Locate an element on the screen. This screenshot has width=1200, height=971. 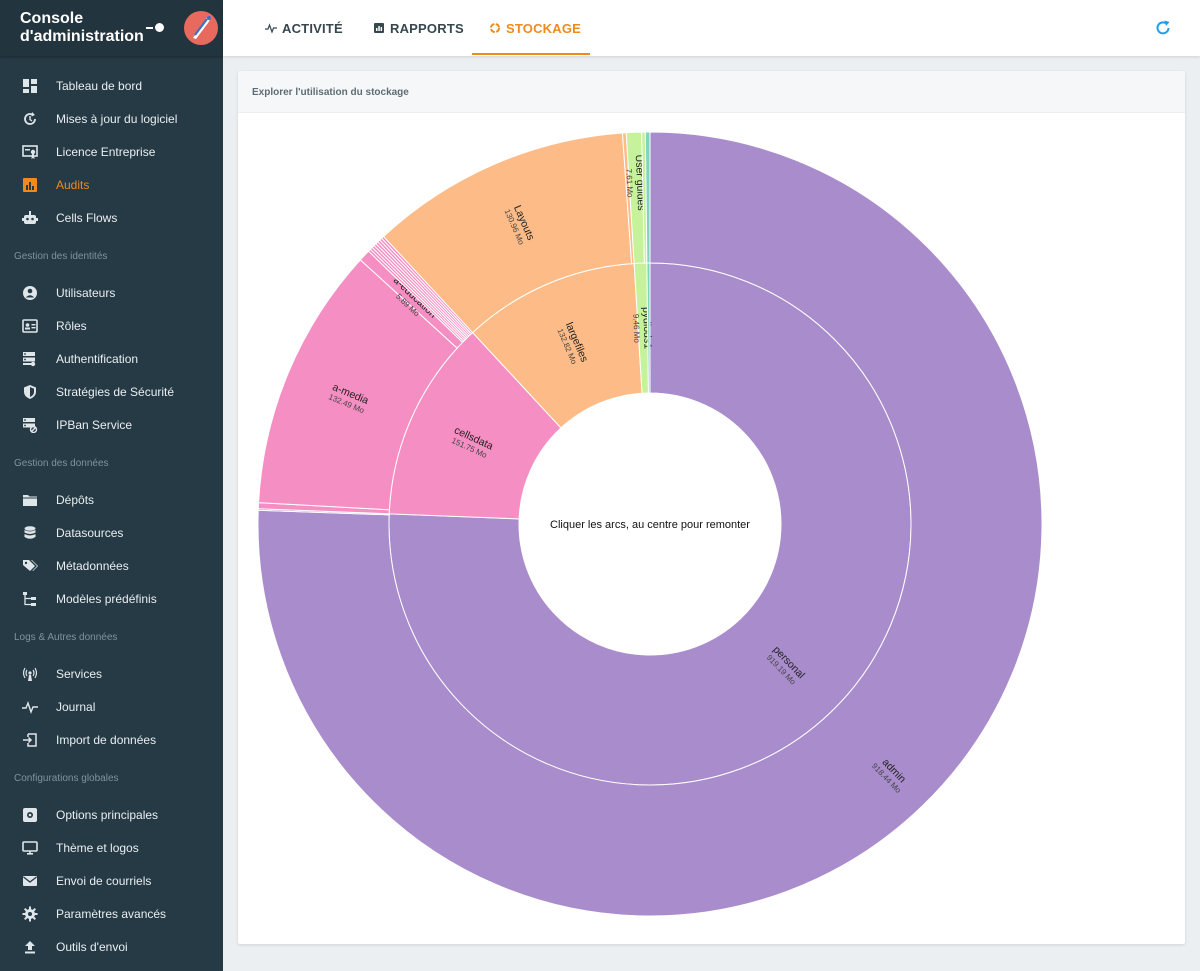
section-title-data: Gestion des données is located at coordinates (61, 463).